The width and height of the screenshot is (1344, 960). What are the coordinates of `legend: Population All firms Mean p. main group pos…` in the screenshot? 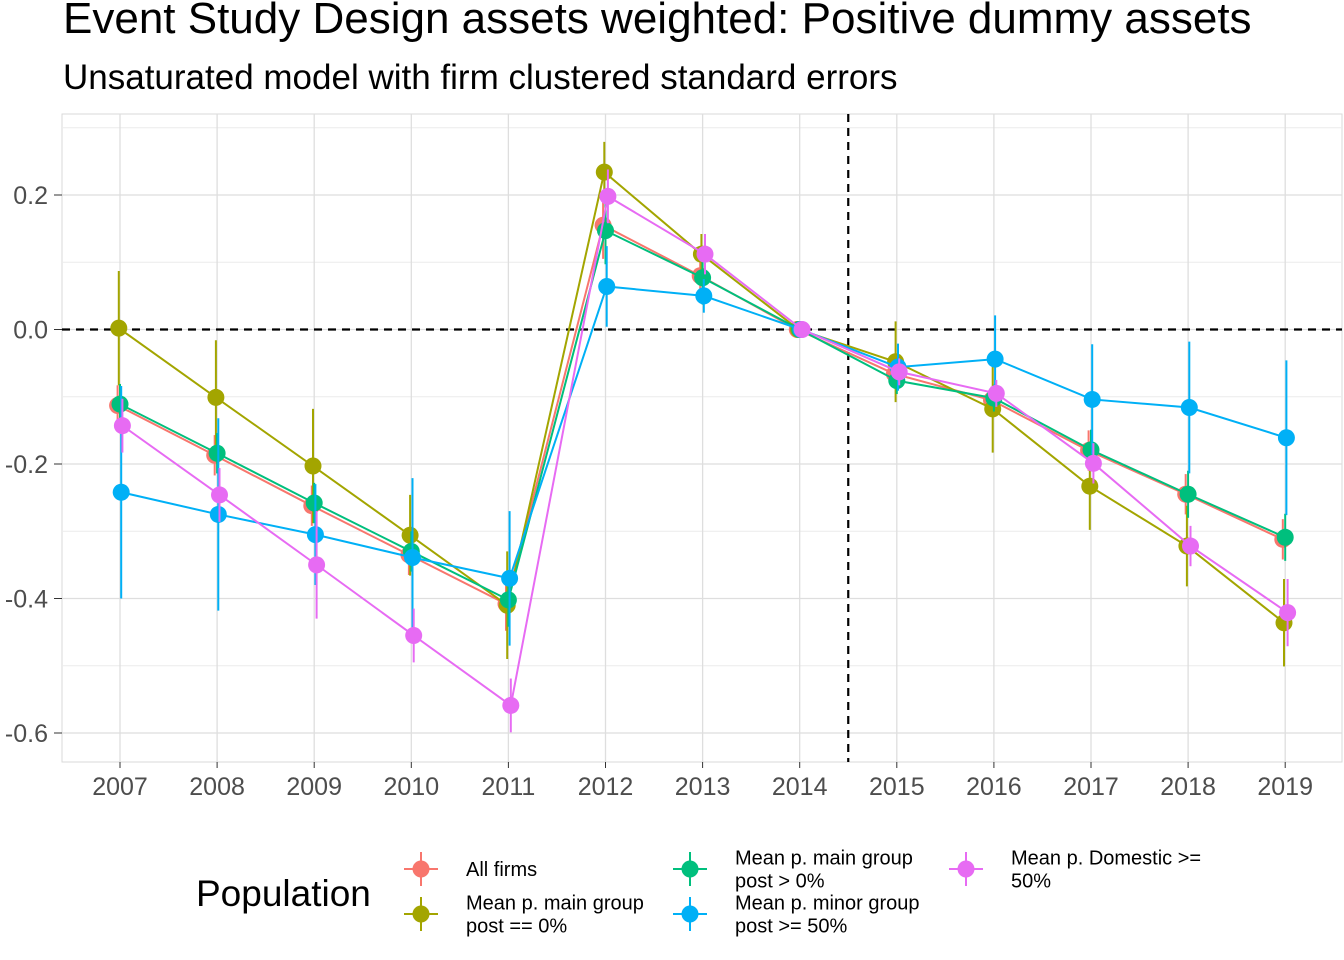 It's located at (698, 893).